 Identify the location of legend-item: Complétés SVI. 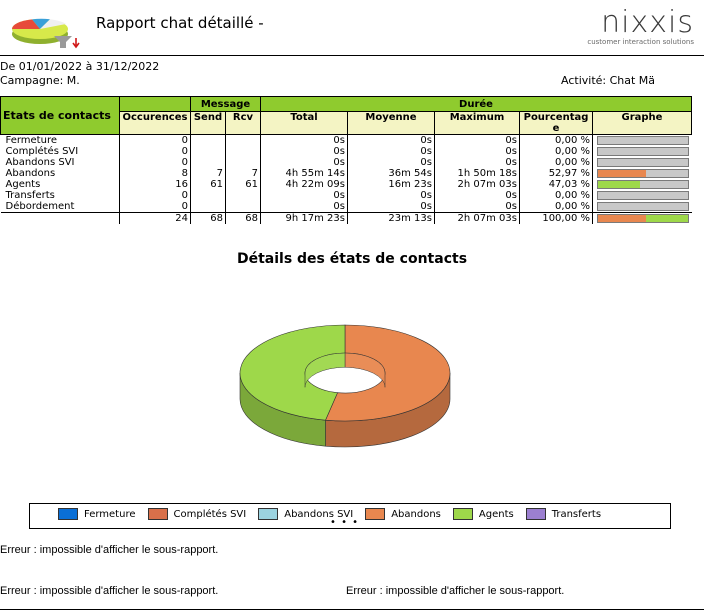
(197, 514).